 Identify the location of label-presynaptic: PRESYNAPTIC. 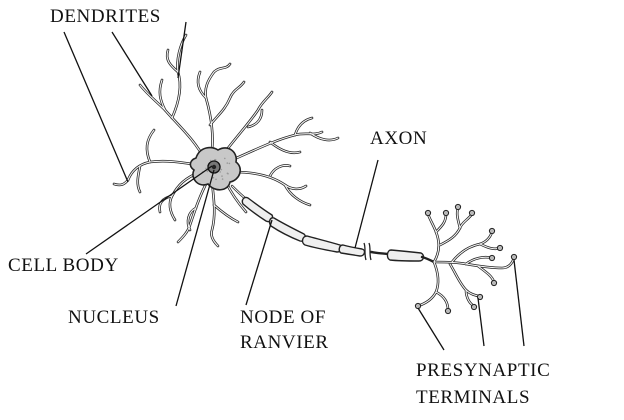
(483, 370).